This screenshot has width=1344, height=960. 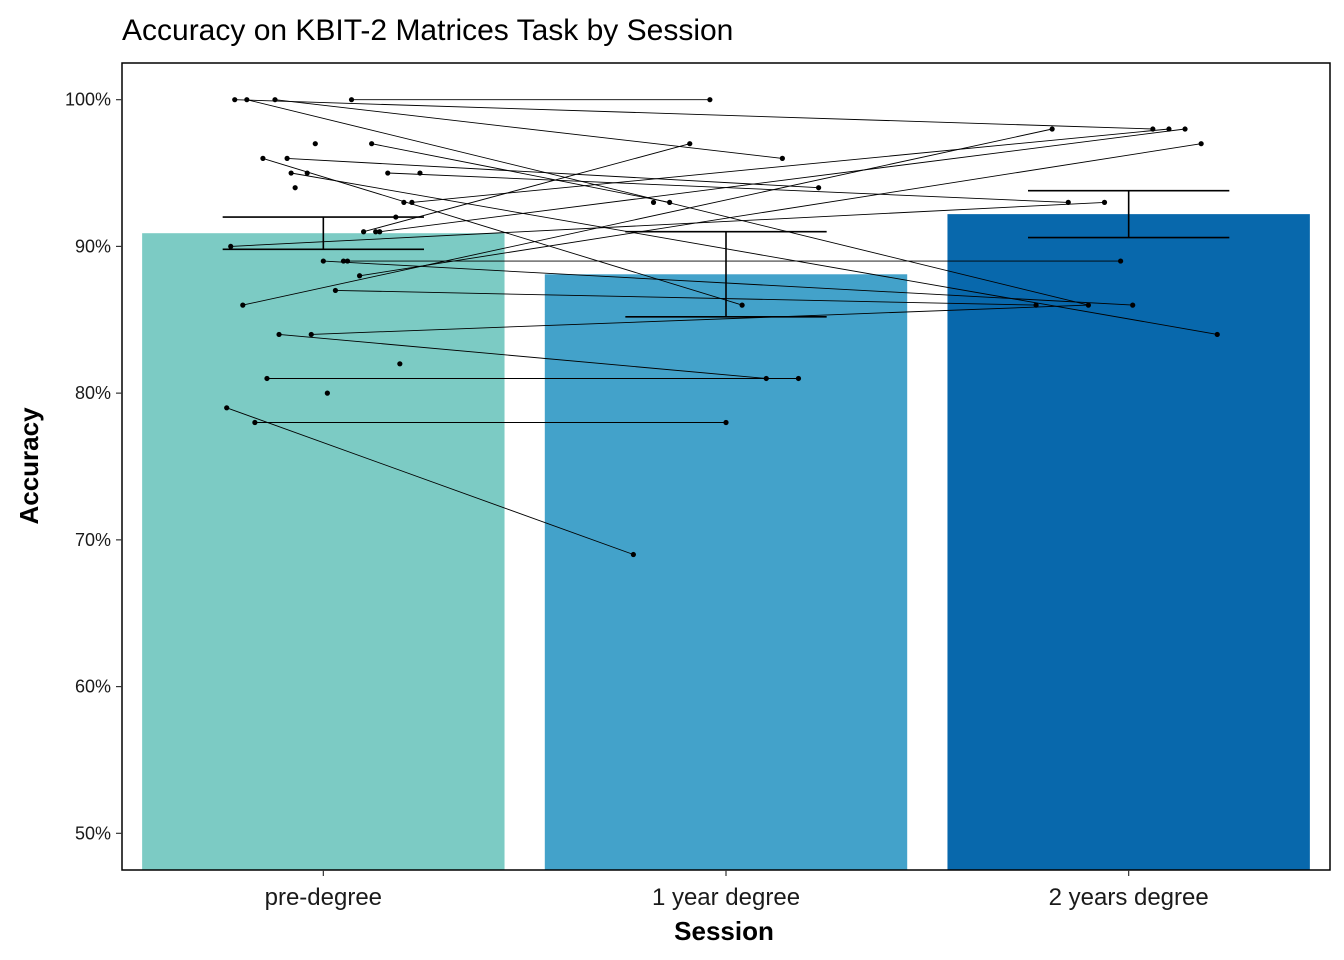 I want to click on y-tick-label-3: 70%, so click(x=93, y=540).